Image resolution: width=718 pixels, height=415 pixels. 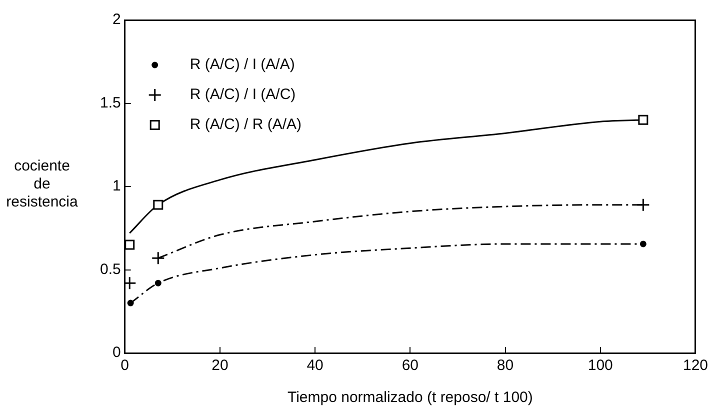 What do you see at coordinates (600, 365) in the screenshot?
I see `x-tick-label: 100` at bounding box center [600, 365].